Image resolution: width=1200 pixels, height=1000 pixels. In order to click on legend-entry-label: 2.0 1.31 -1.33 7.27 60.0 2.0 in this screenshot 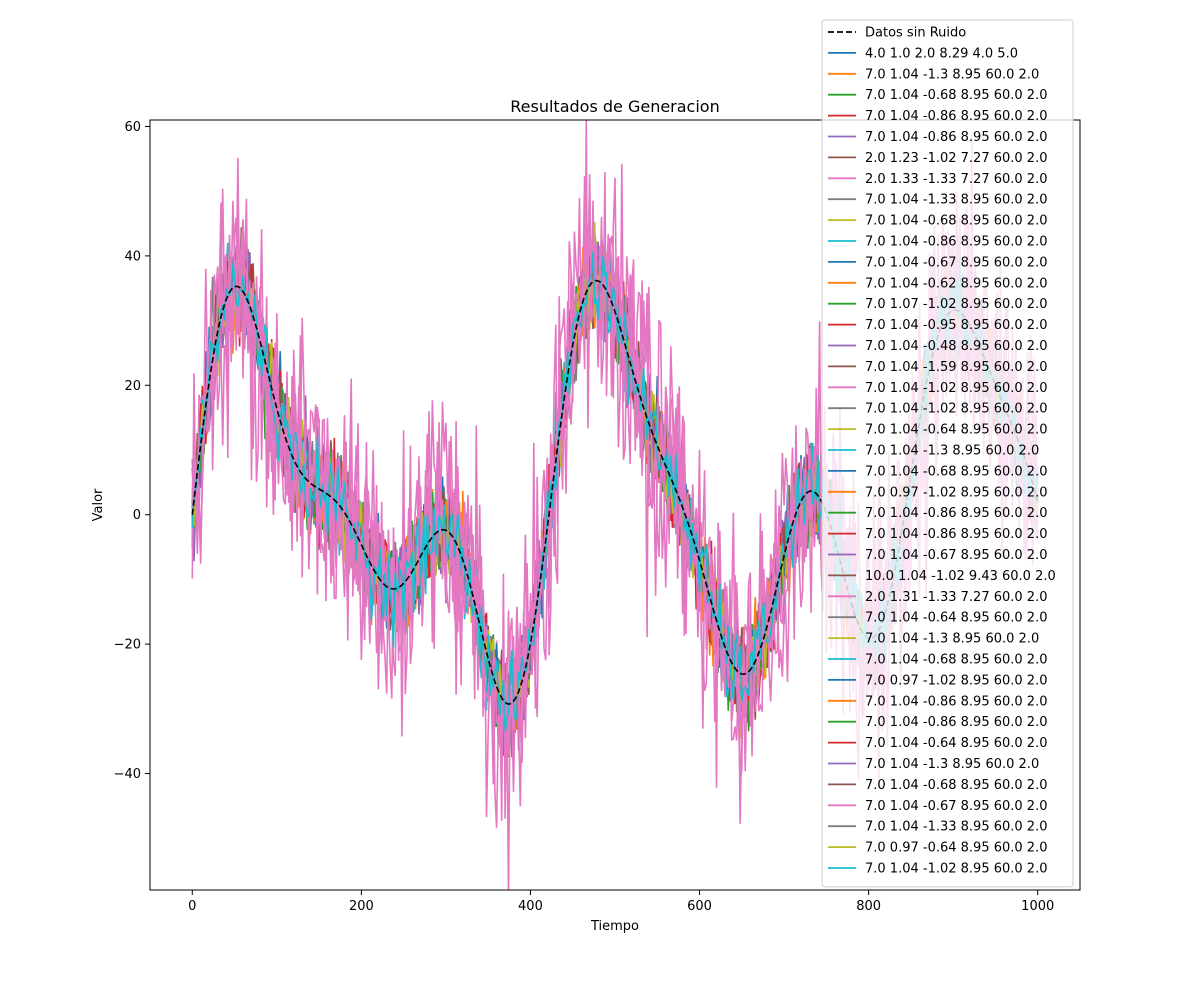, I will do `click(956, 597)`.